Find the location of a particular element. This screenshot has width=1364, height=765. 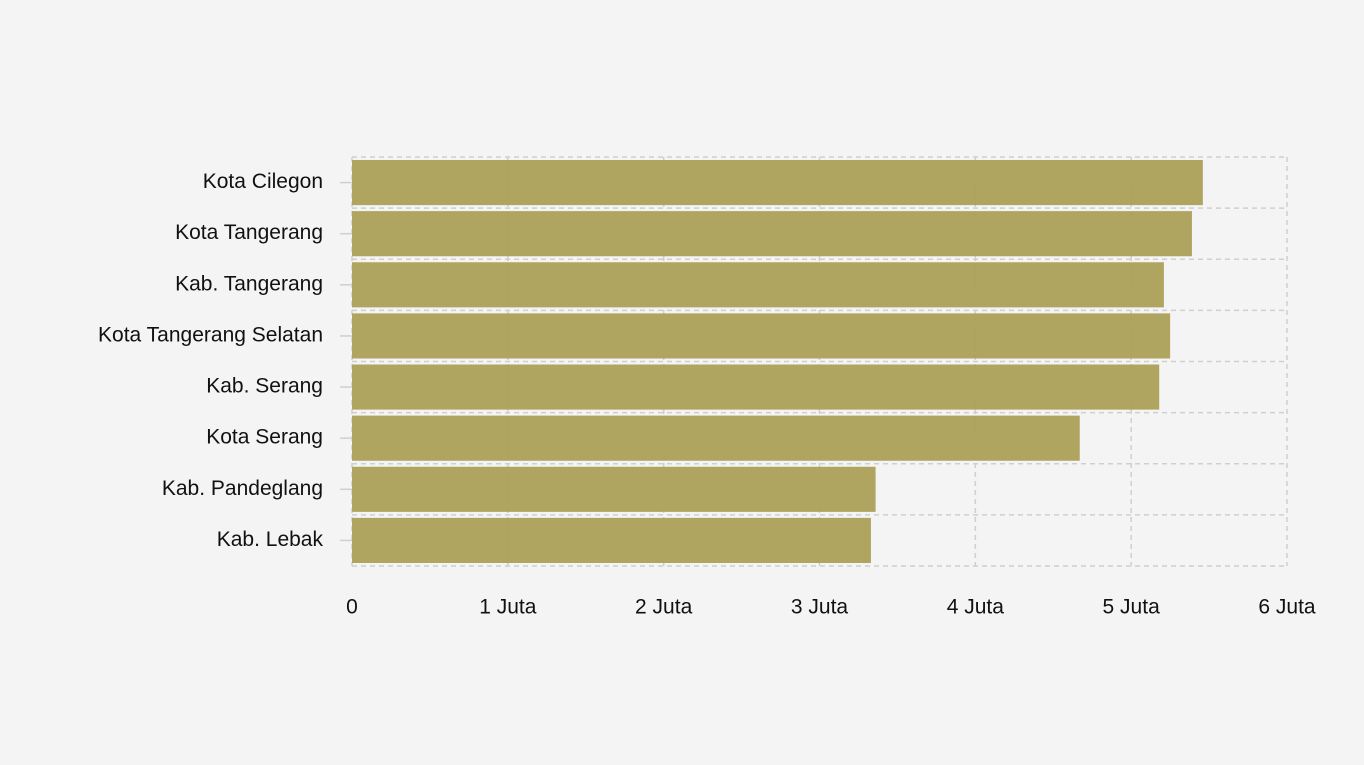

x-tick-label: 3 Juta is located at coordinates (820, 607).